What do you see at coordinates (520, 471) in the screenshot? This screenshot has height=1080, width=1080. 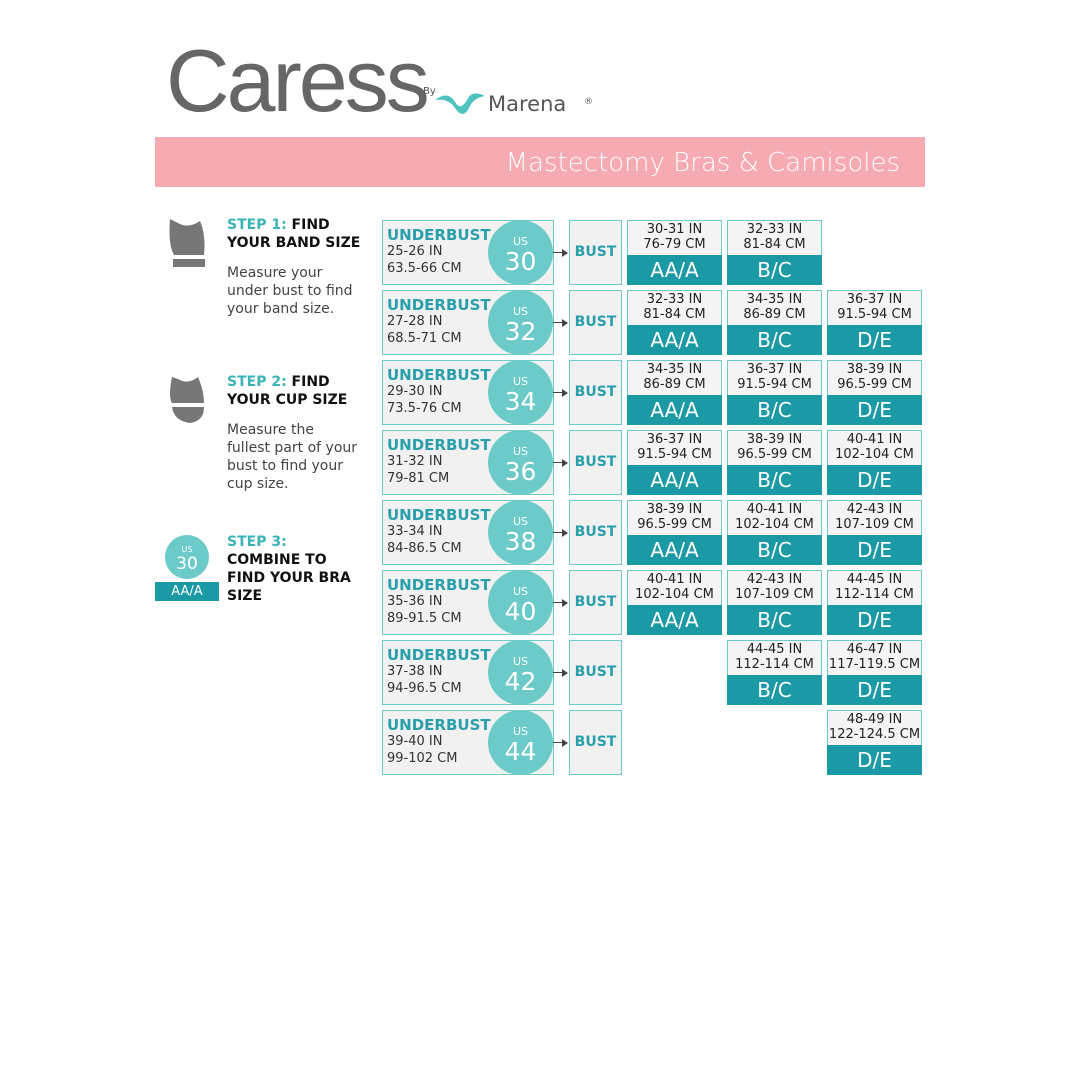 I see `band-size: 36` at bounding box center [520, 471].